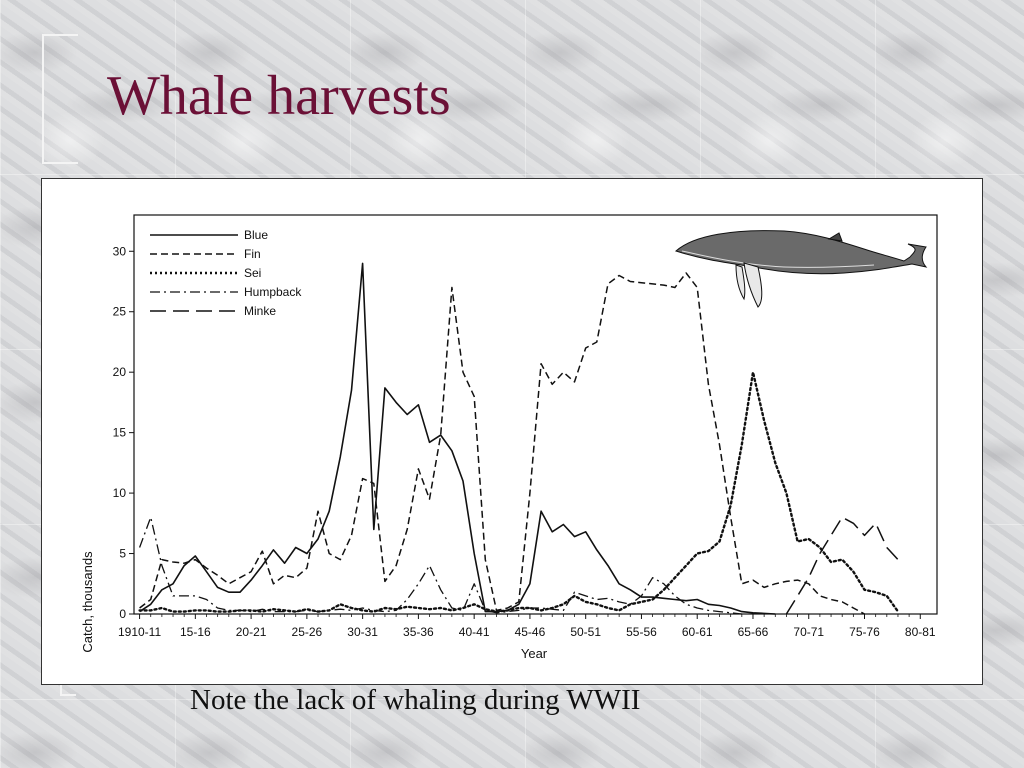 The width and height of the screenshot is (1024, 768). Describe the element at coordinates (251, 632) in the screenshot. I see `x-tick-label: 20-21` at that location.